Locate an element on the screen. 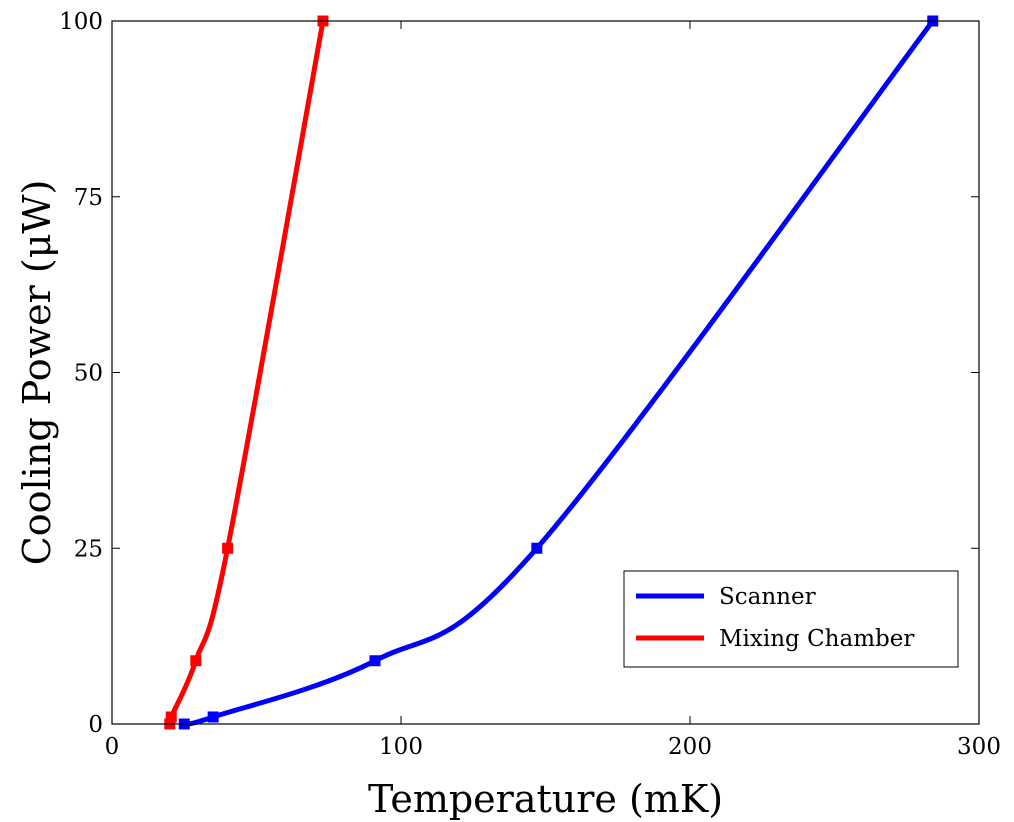  x-tick-label: 100 is located at coordinates (401, 747).